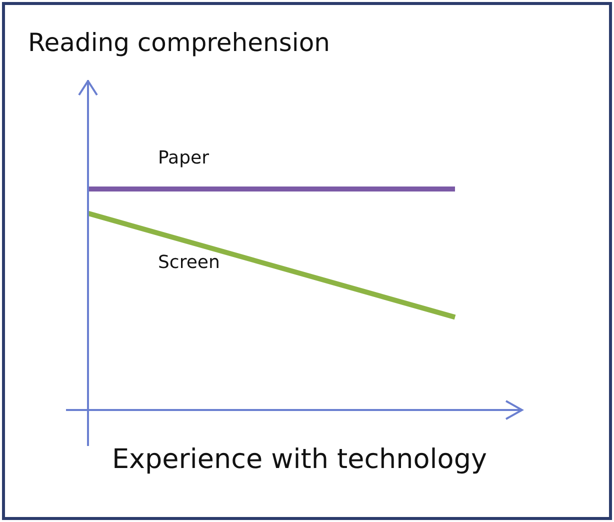 The image size is (614, 522). Describe the element at coordinates (189, 262) in the screenshot. I see `series-label: Screen` at that location.